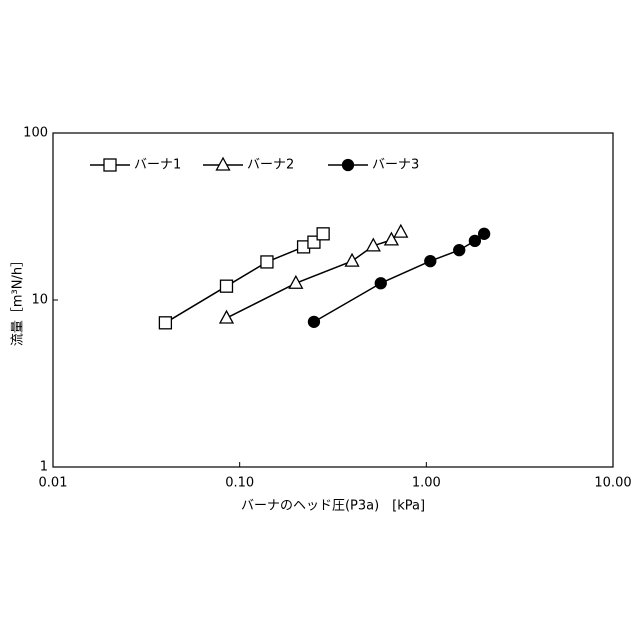 The image size is (640, 644). What do you see at coordinates (18, 300) in the screenshot?
I see `y-axis-label: 流量［m³N/h］` at bounding box center [18, 300].